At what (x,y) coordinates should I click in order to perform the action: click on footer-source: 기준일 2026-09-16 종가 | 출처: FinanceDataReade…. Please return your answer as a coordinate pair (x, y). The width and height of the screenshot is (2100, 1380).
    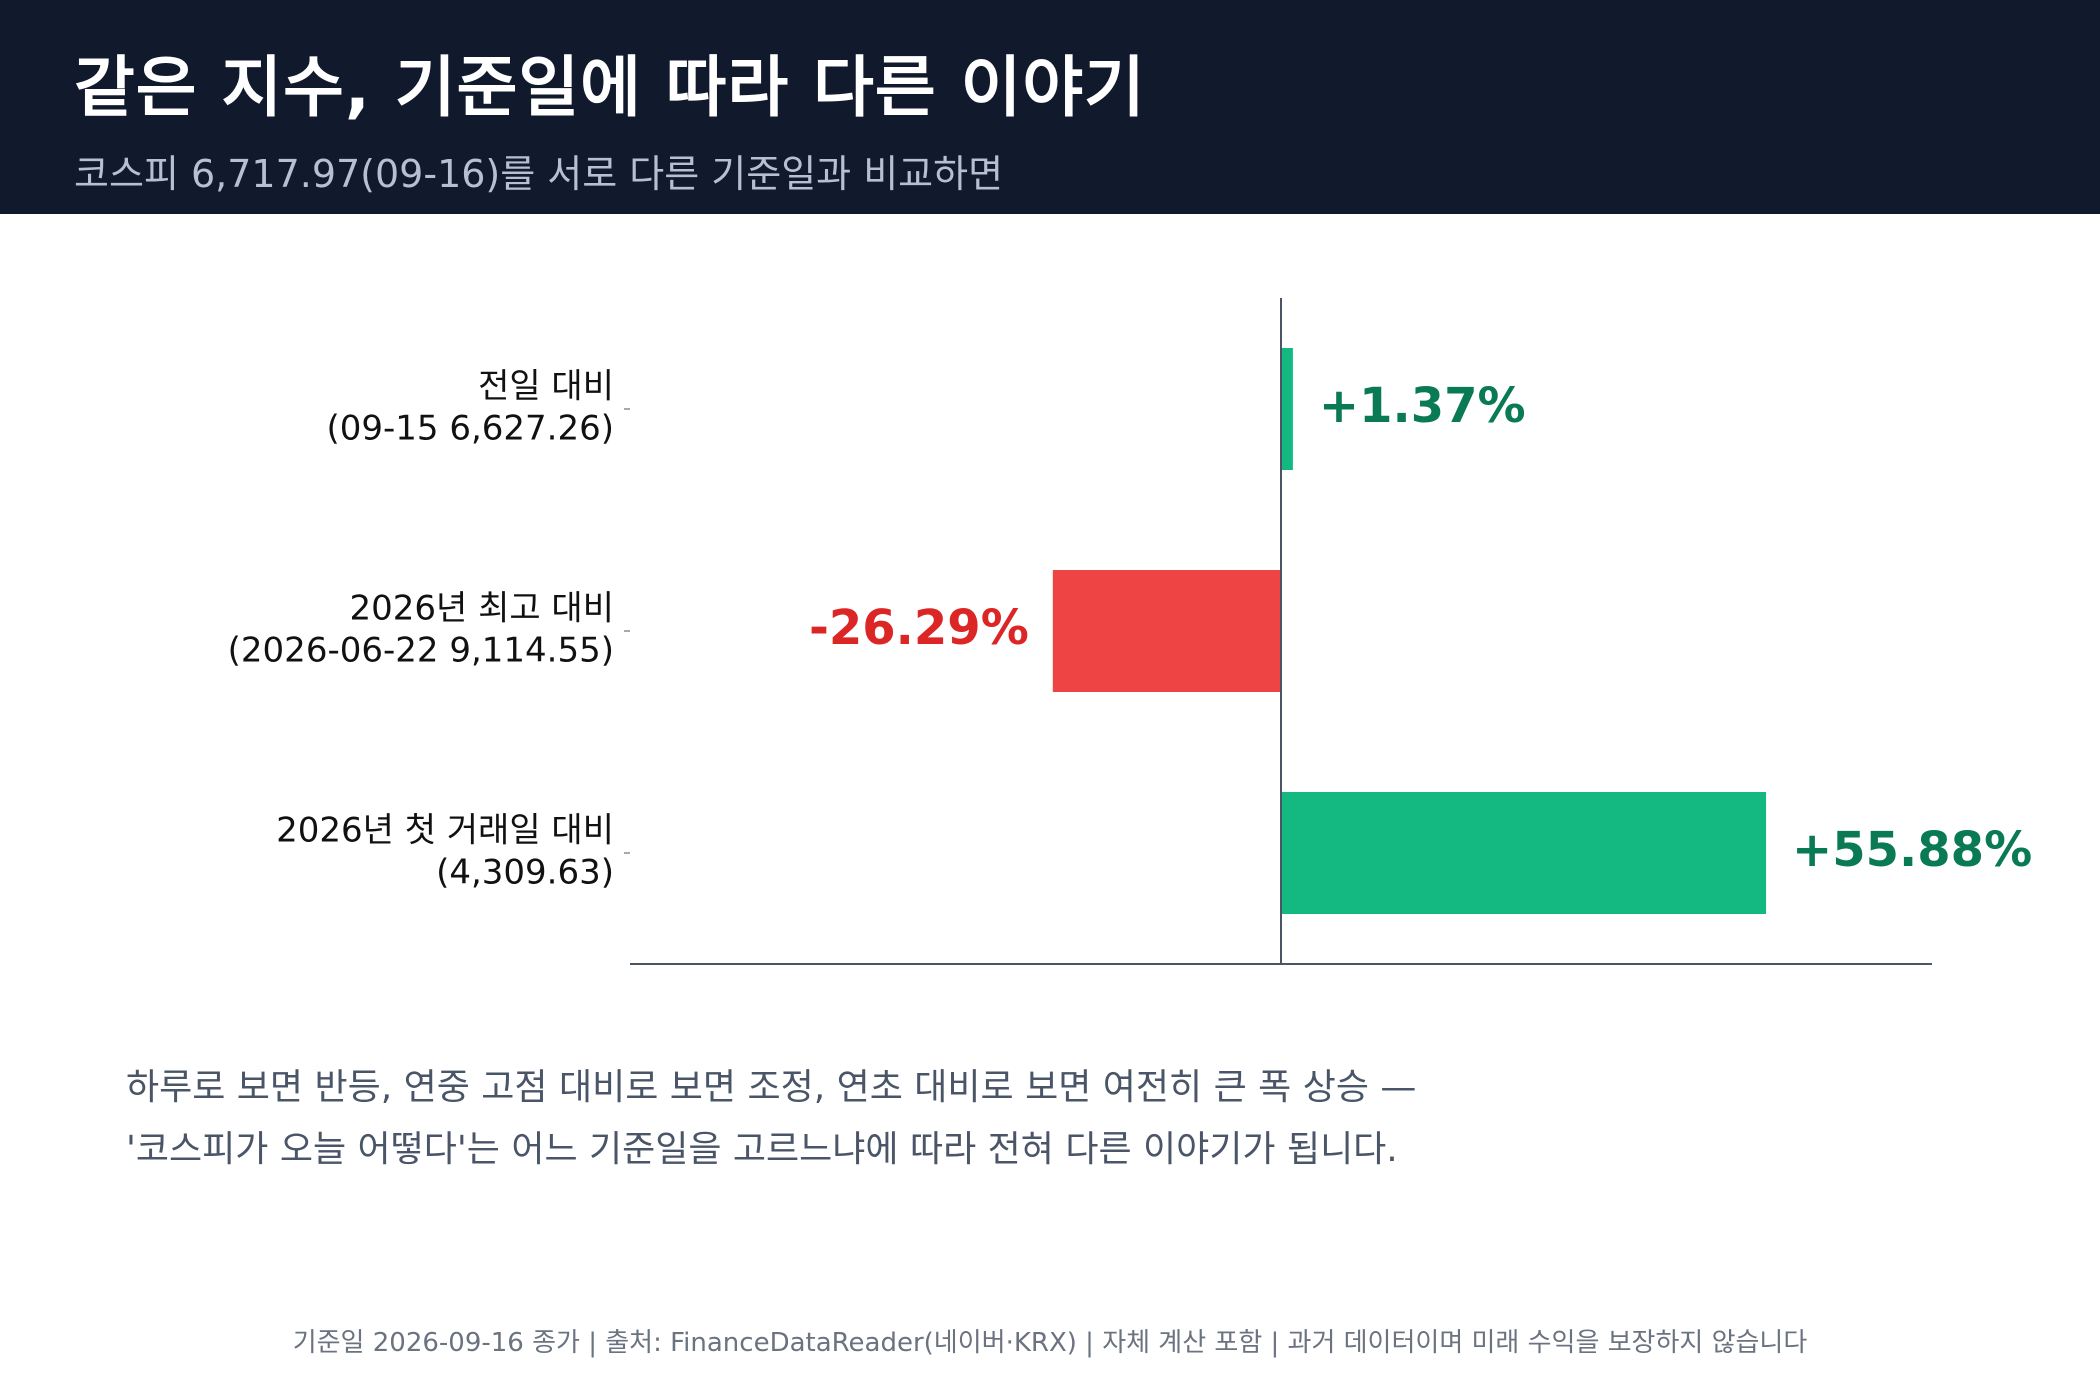
    Looking at the image, I should click on (1050, 1343).